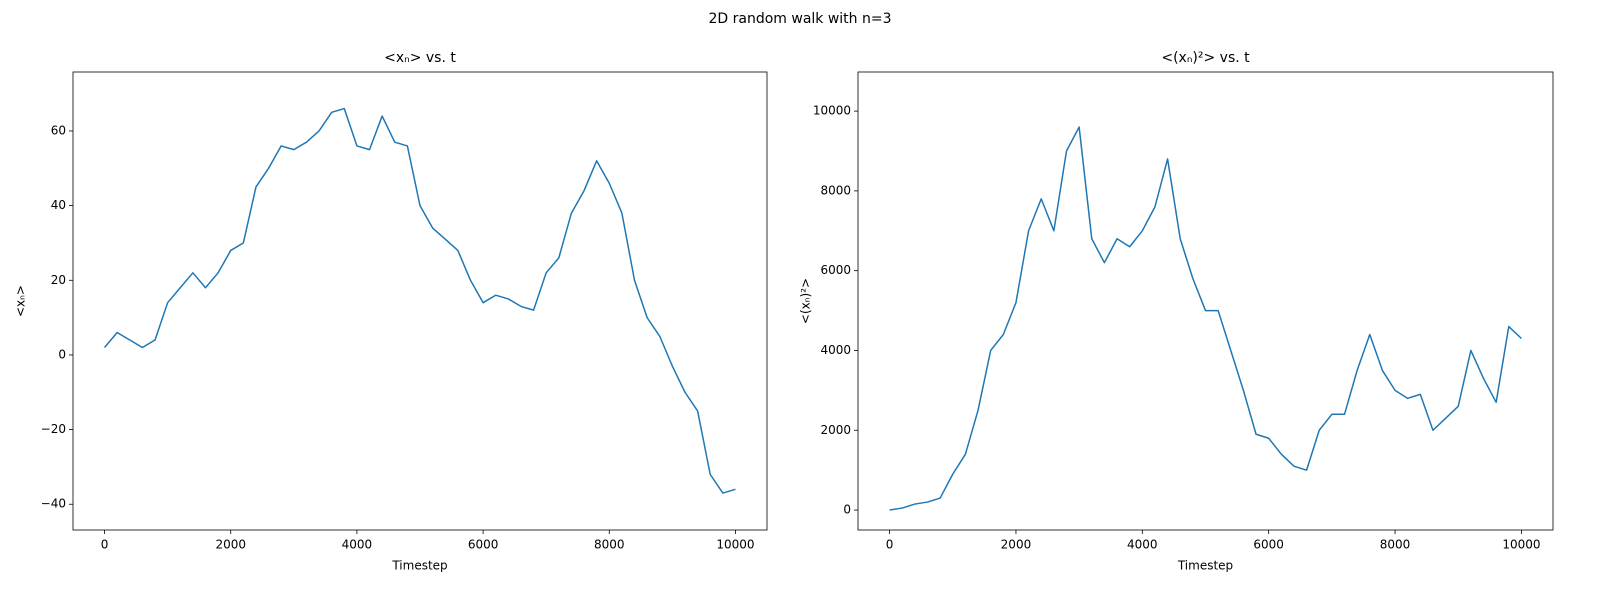 The width and height of the screenshot is (1600, 600). Describe the element at coordinates (835, 270) in the screenshot. I see `y-tick-label: 6000` at that location.